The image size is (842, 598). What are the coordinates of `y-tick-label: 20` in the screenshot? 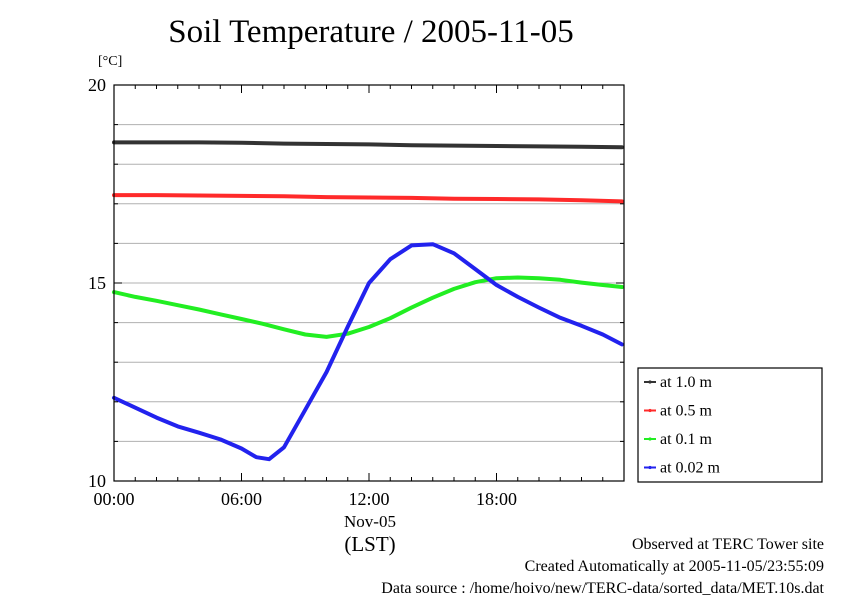 It's located at (97, 85).